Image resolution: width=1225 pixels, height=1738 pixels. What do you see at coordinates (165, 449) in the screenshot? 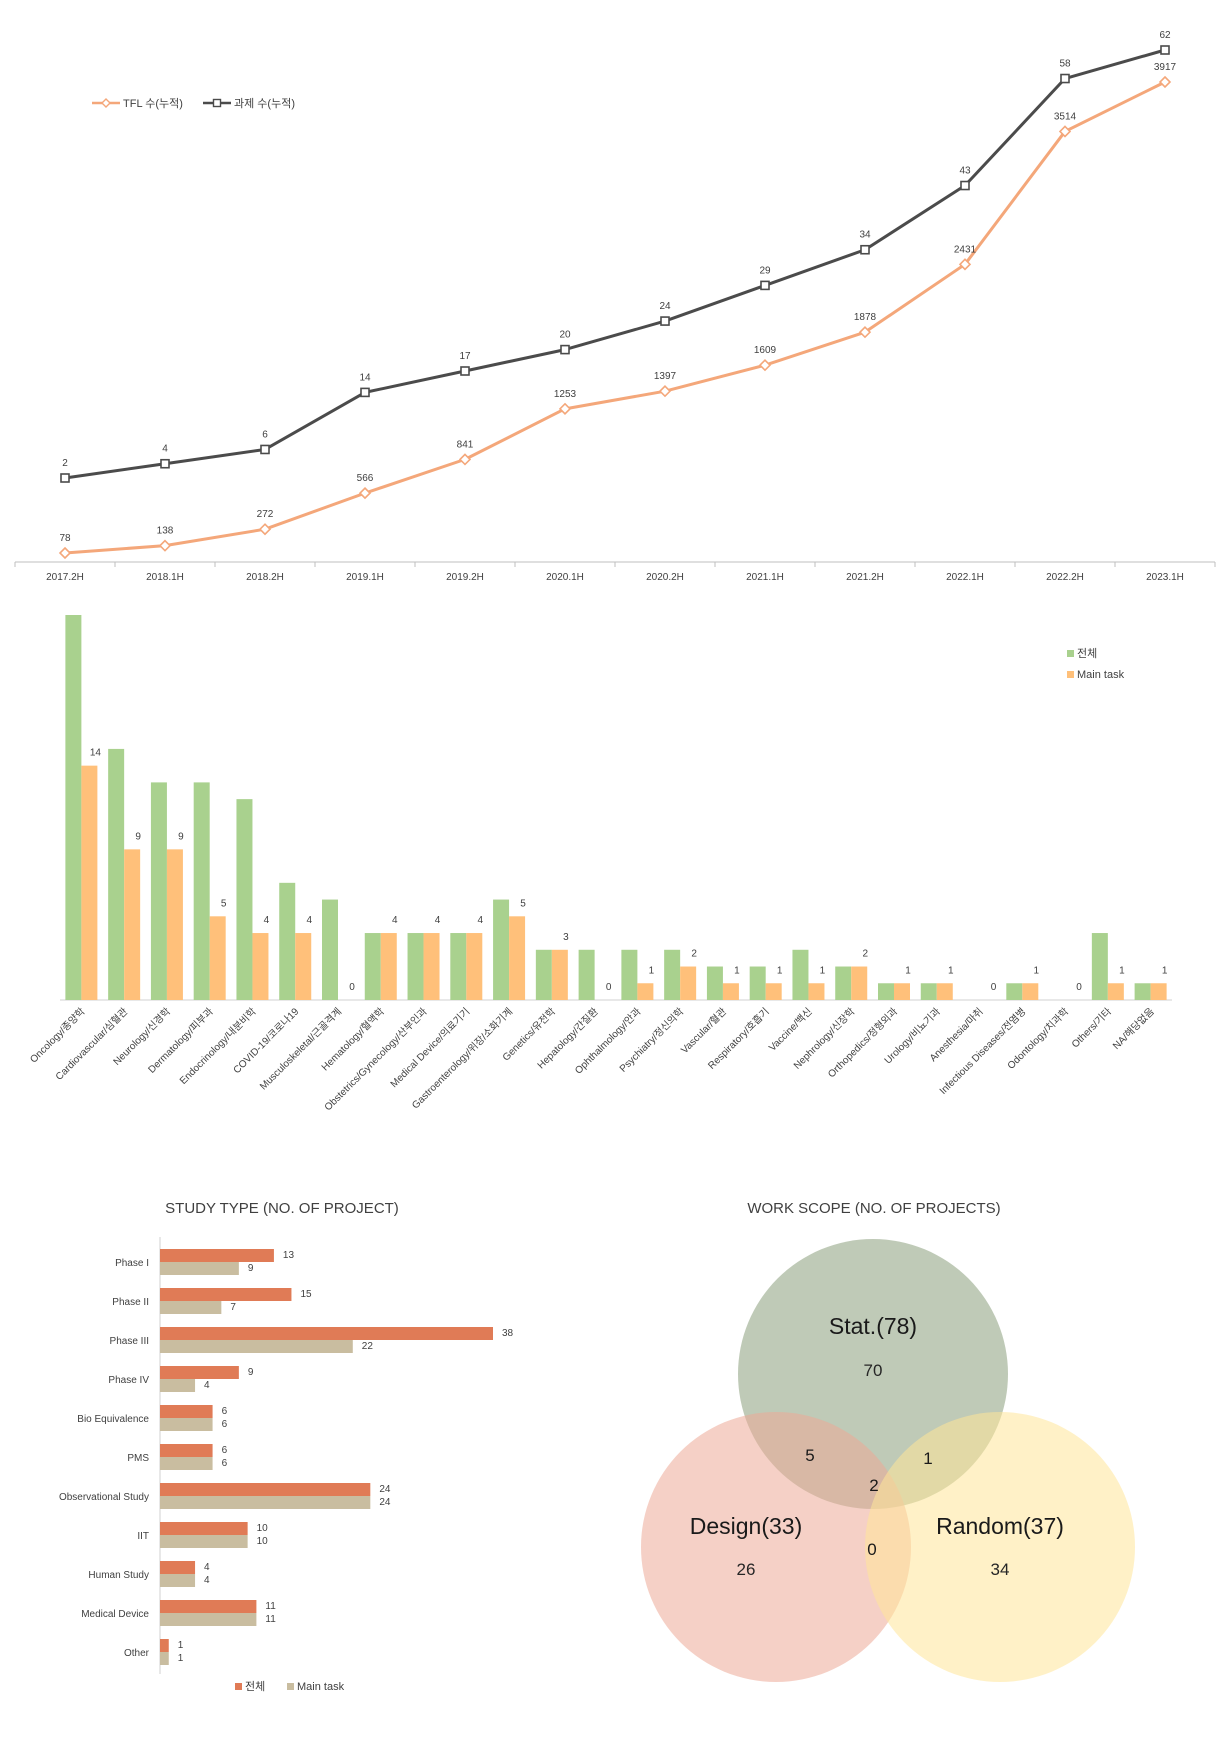
I see `project-data-label: 4` at bounding box center [165, 449].